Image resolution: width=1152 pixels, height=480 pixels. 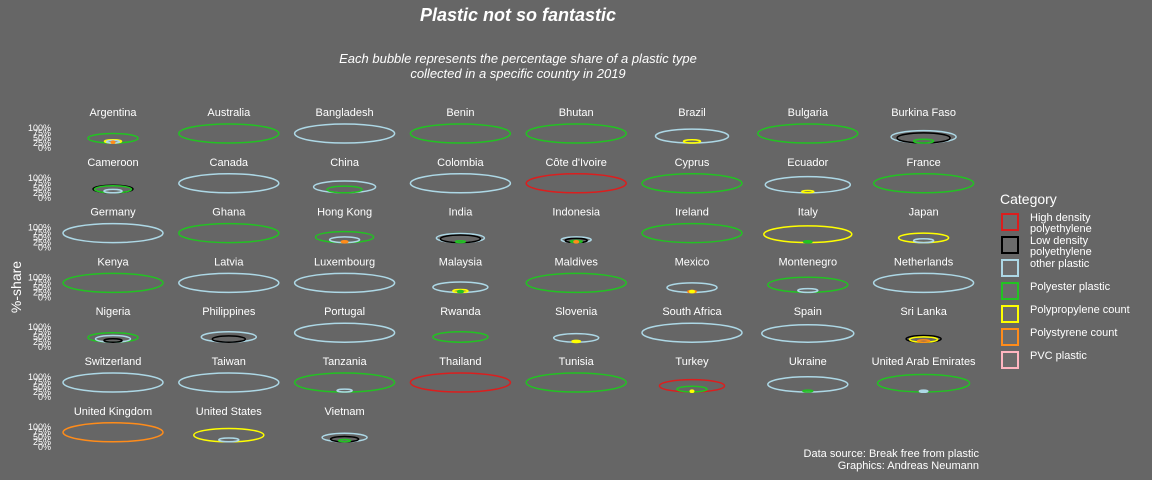 I want to click on panel-label: Portugal, so click(x=344, y=312).